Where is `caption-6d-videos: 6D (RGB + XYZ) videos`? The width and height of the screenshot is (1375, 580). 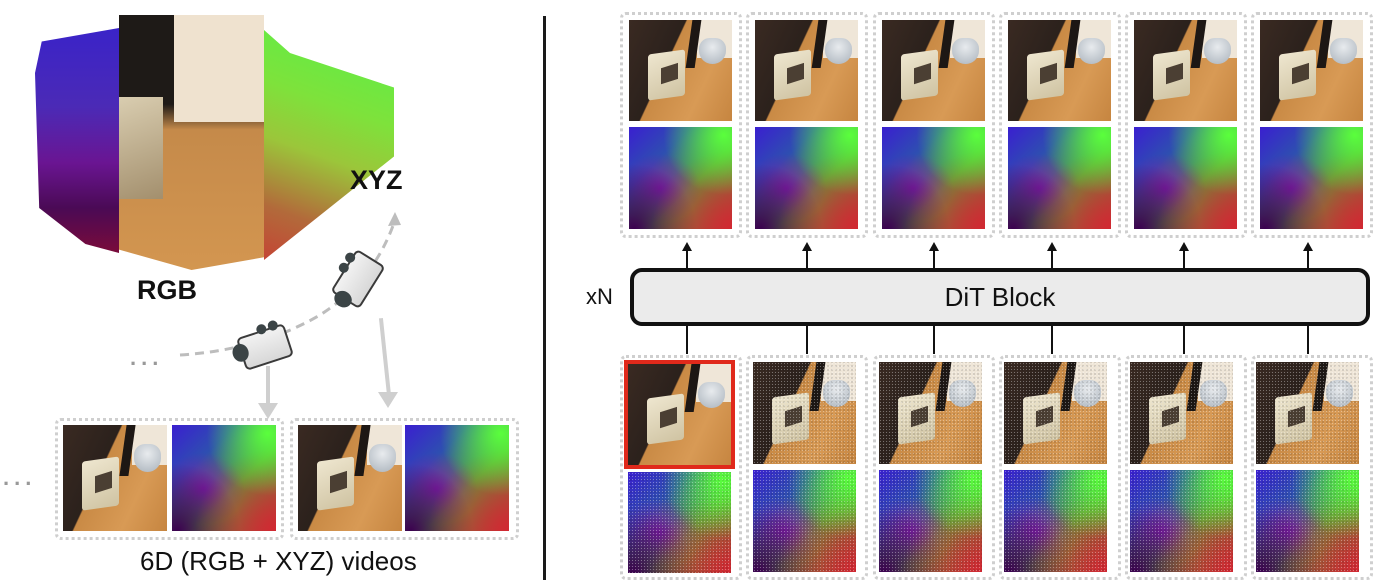 caption-6d-videos: 6D (RGB + XYZ) videos is located at coordinates (278, 561).